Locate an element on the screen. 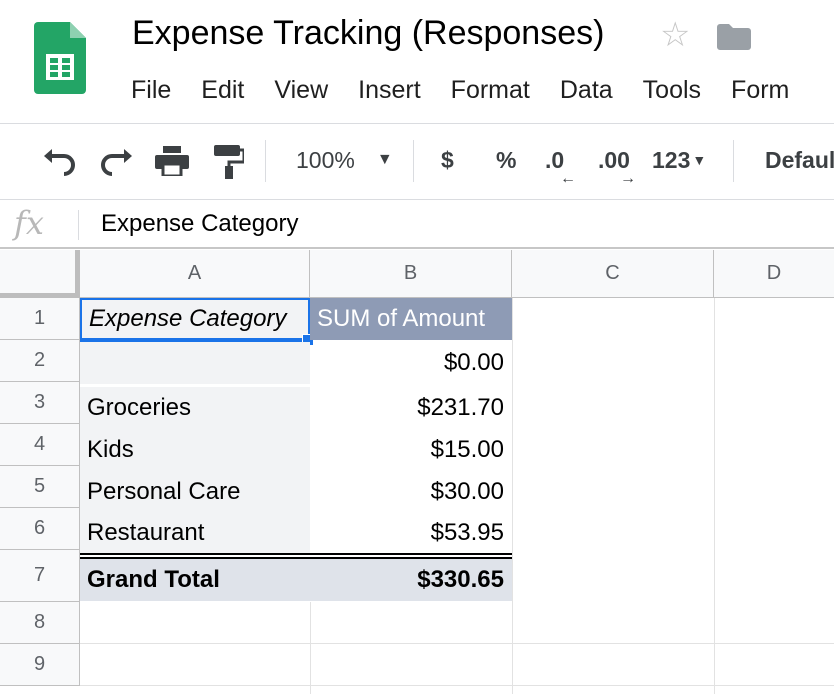  header-divider is located at coordinates (417, 123).